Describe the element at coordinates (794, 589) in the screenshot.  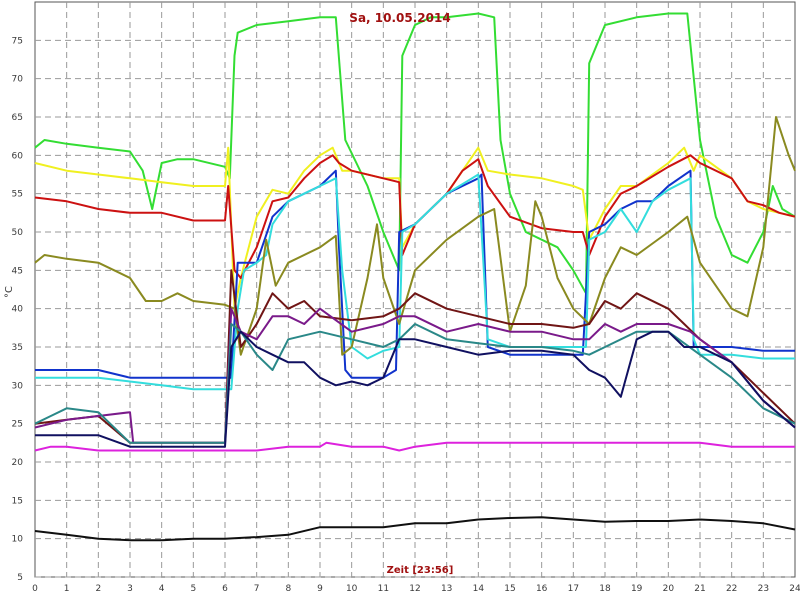
I see `x-tick-label: 24` at that location.